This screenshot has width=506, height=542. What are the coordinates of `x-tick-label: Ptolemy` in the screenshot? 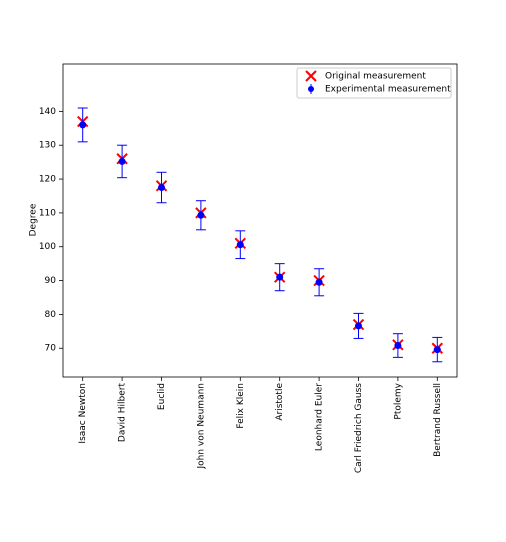 It's located at (398, 400).